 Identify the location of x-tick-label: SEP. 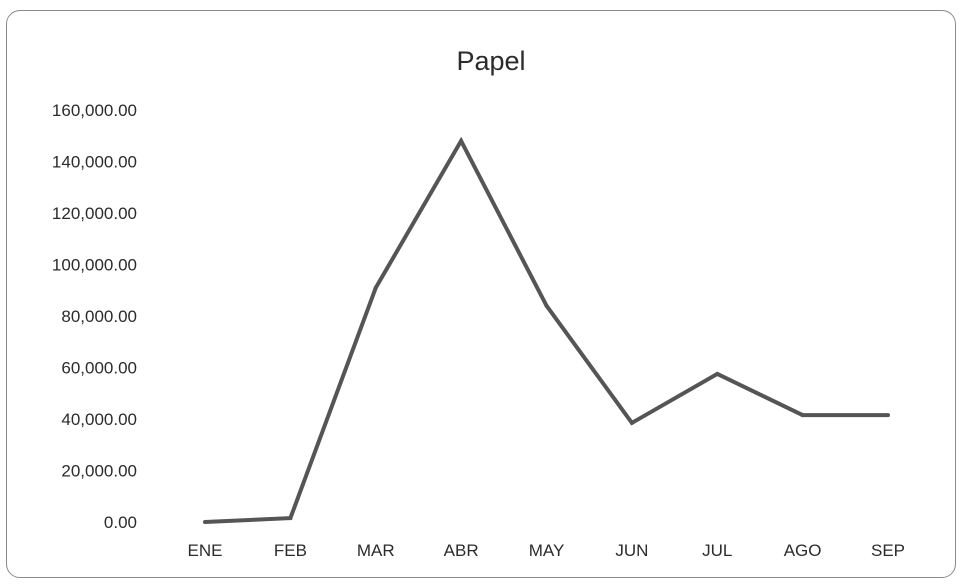
(888, 550).